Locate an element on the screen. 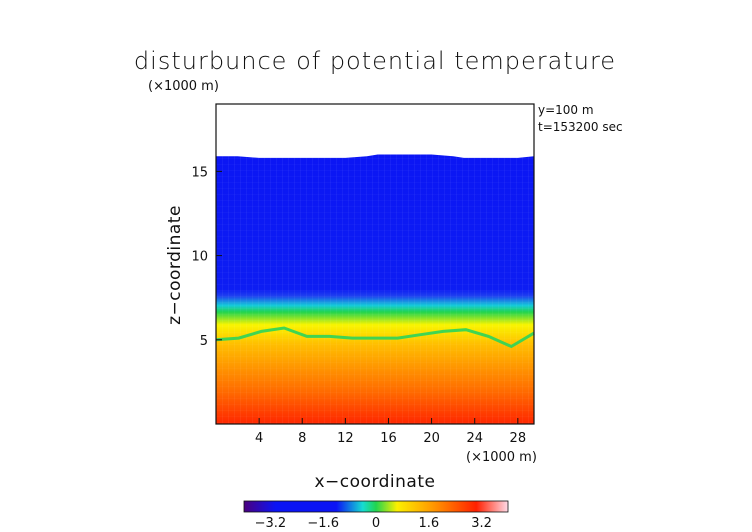  x-axis-unit: (×1000 m) is located at coordinates (501, 457).